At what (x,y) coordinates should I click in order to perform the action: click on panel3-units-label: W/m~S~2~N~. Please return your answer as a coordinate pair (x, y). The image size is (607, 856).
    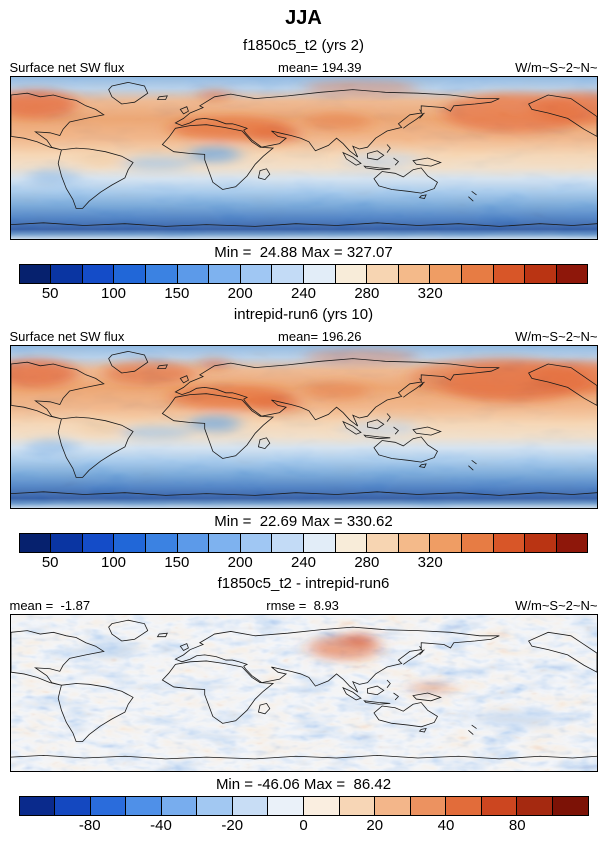
    Looking at the image, I should click on (556, 605).